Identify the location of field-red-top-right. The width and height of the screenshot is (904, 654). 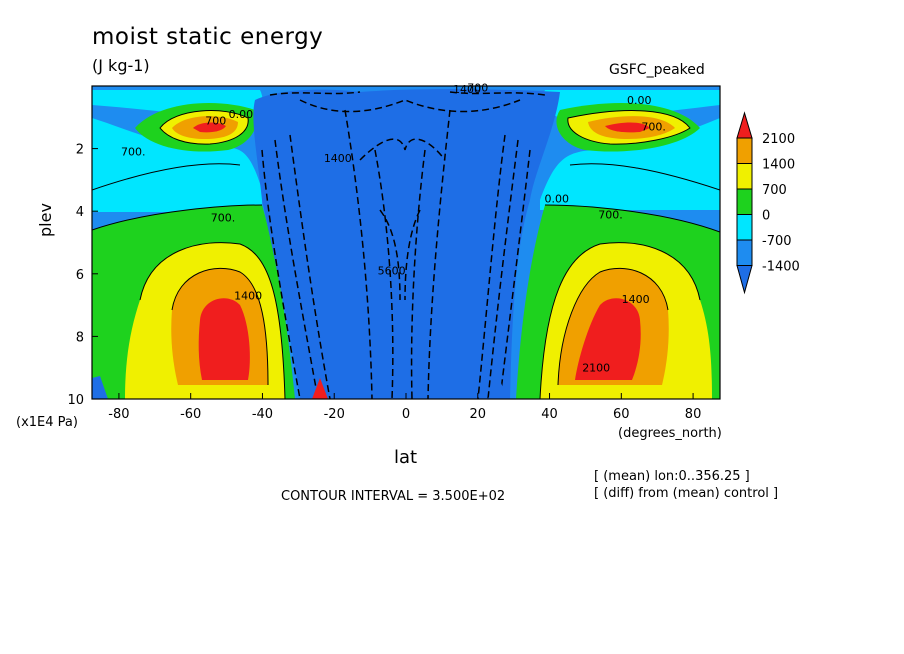
(627, 127).